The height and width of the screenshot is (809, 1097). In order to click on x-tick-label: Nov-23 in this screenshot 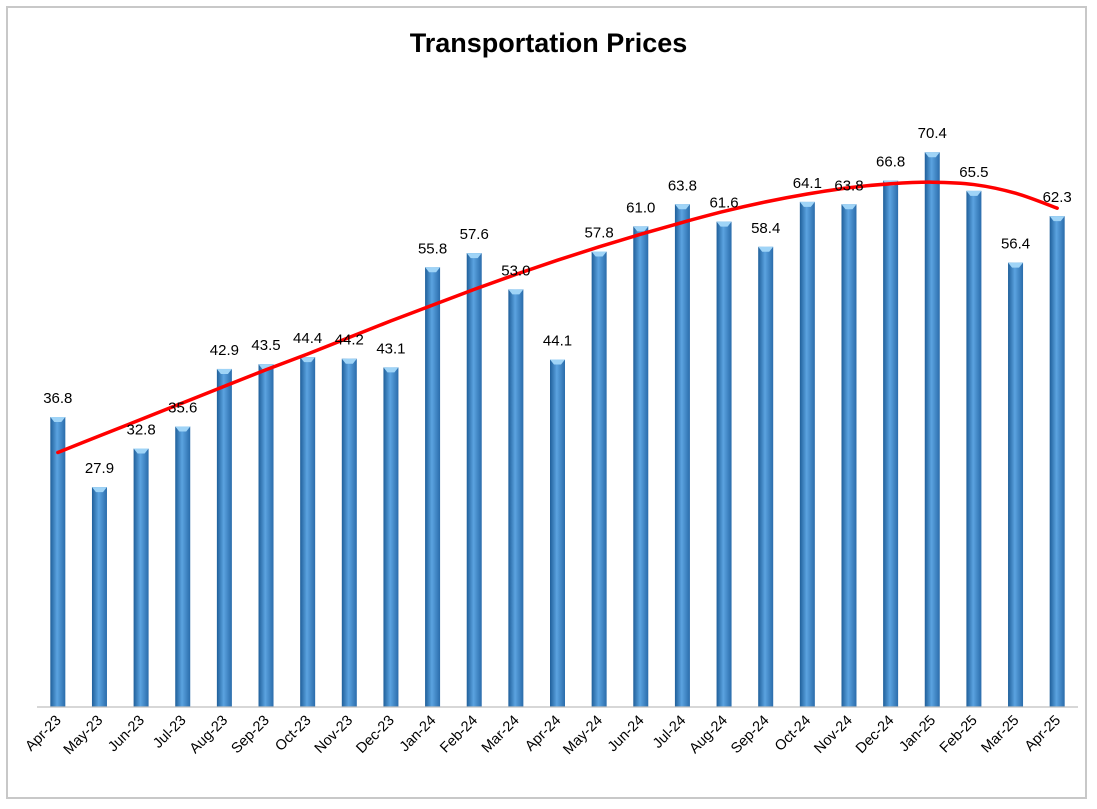, I will do `click(334, 735)`.